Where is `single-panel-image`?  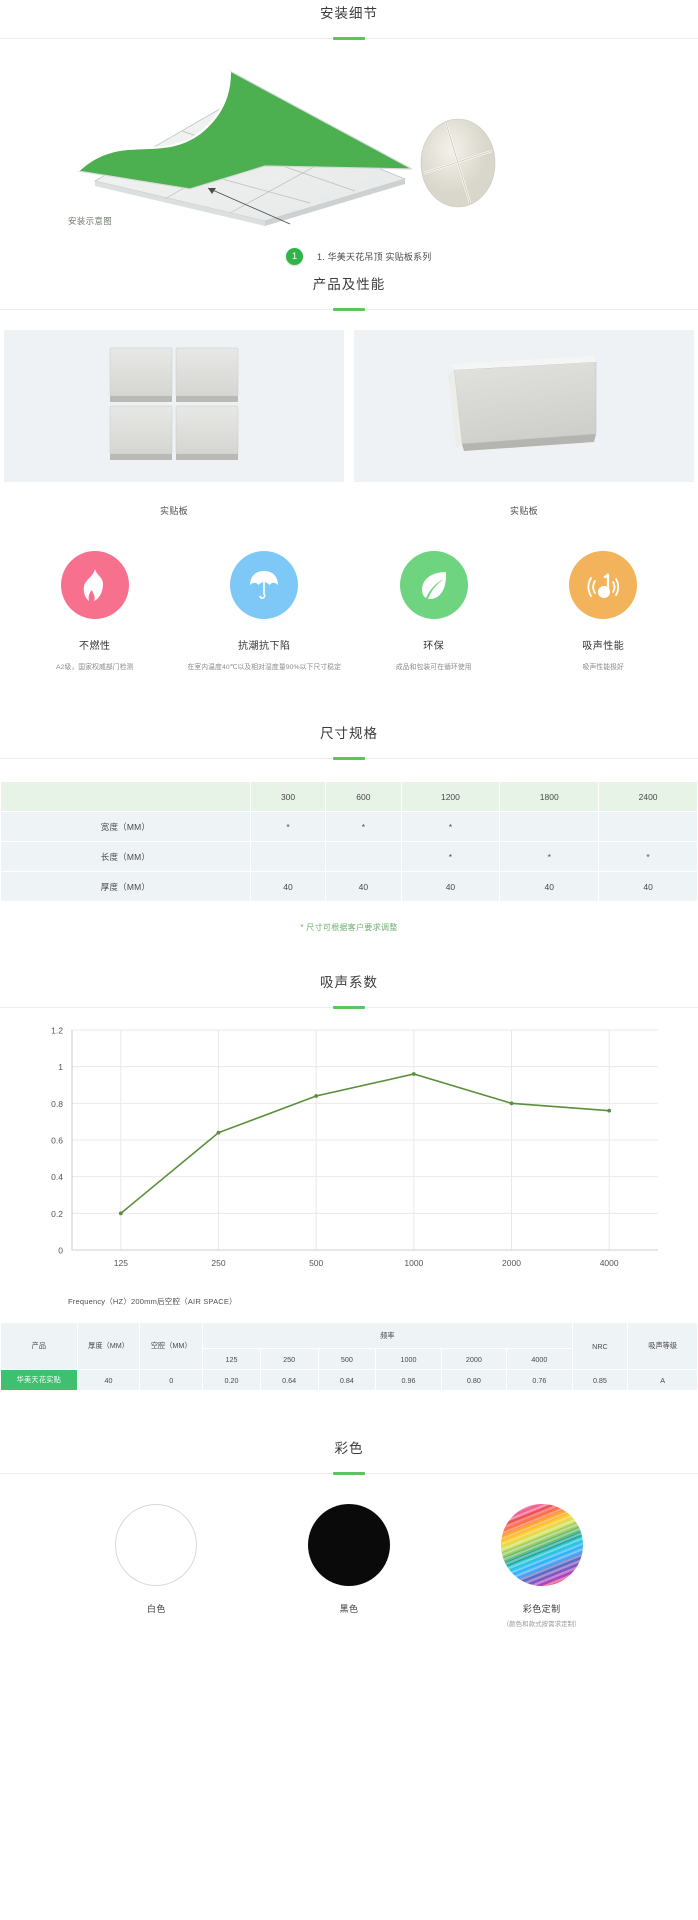
single-panel-image is located at coordinates (522, 403).